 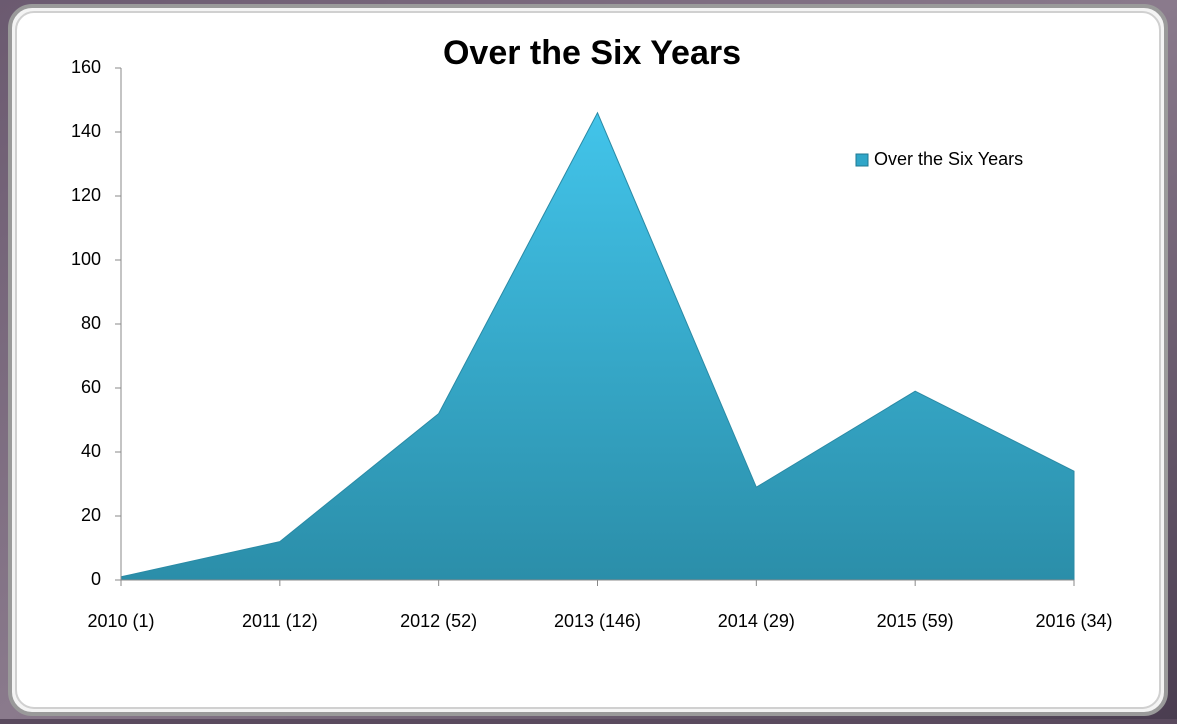 What do you see at coordinates (86, 259) in the screenshot?
I see `y-tick-label: 100` at bounding box center [86, 259].